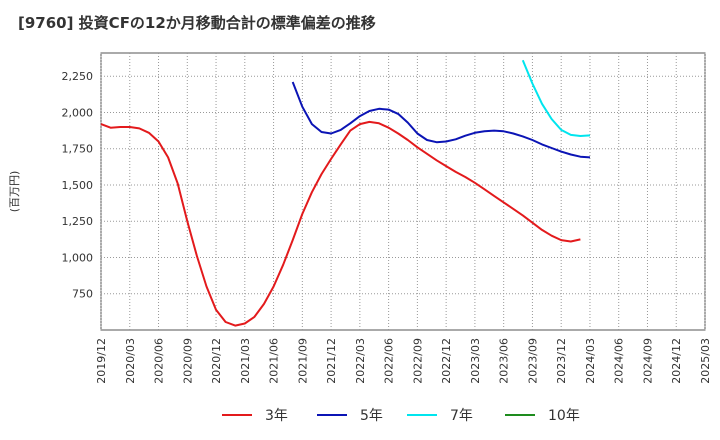 Image resolution: width=720 pixels, height=440 pixels. What do you see at coordinates (417, 361) in the screenshot?
I see `x-tick-label: 2022/09` at bounding box center [417, 361].